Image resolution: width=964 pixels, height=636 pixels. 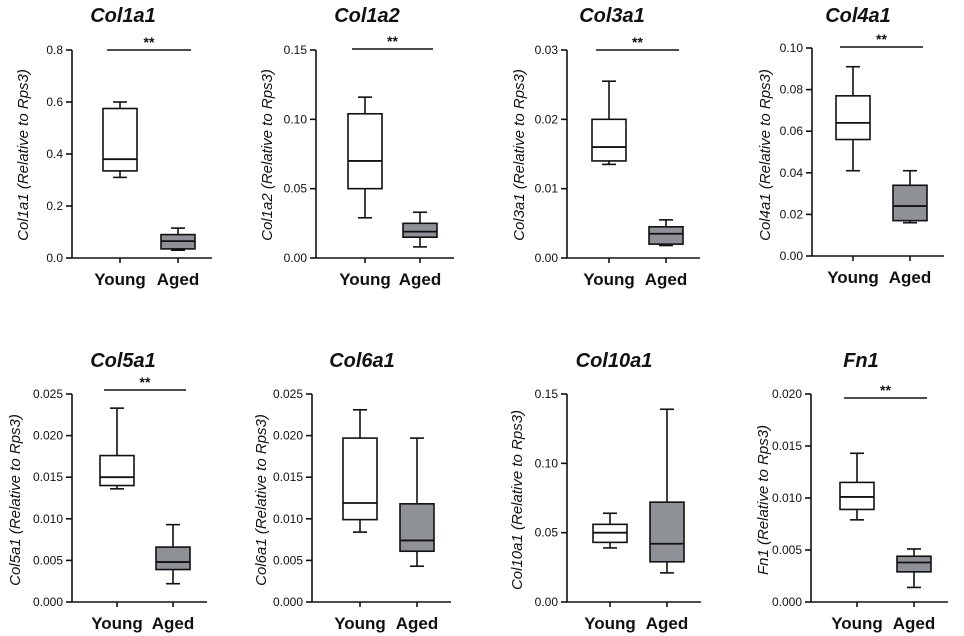 What do you see at coordinates (367, 16) in the screenshot?
I see `panel-title: Col1a2` at bounding box center [367, 16].